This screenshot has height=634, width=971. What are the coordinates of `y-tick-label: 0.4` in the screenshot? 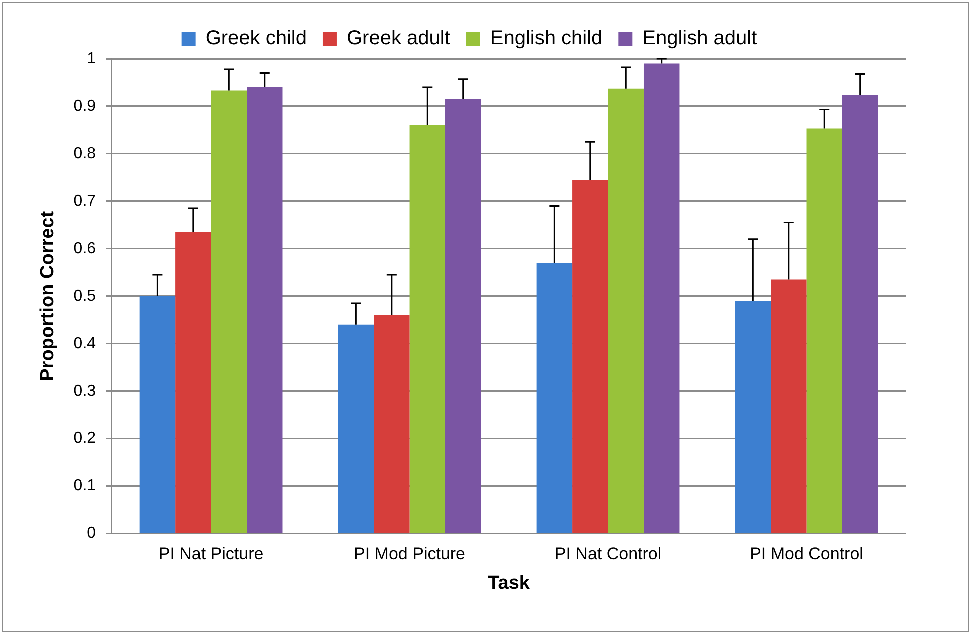 It's located at (85, 343).